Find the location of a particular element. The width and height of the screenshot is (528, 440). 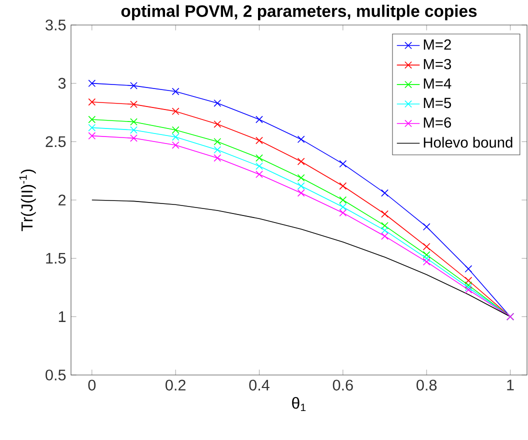

legend-label: M=4 is located at coordinates (438, 83).